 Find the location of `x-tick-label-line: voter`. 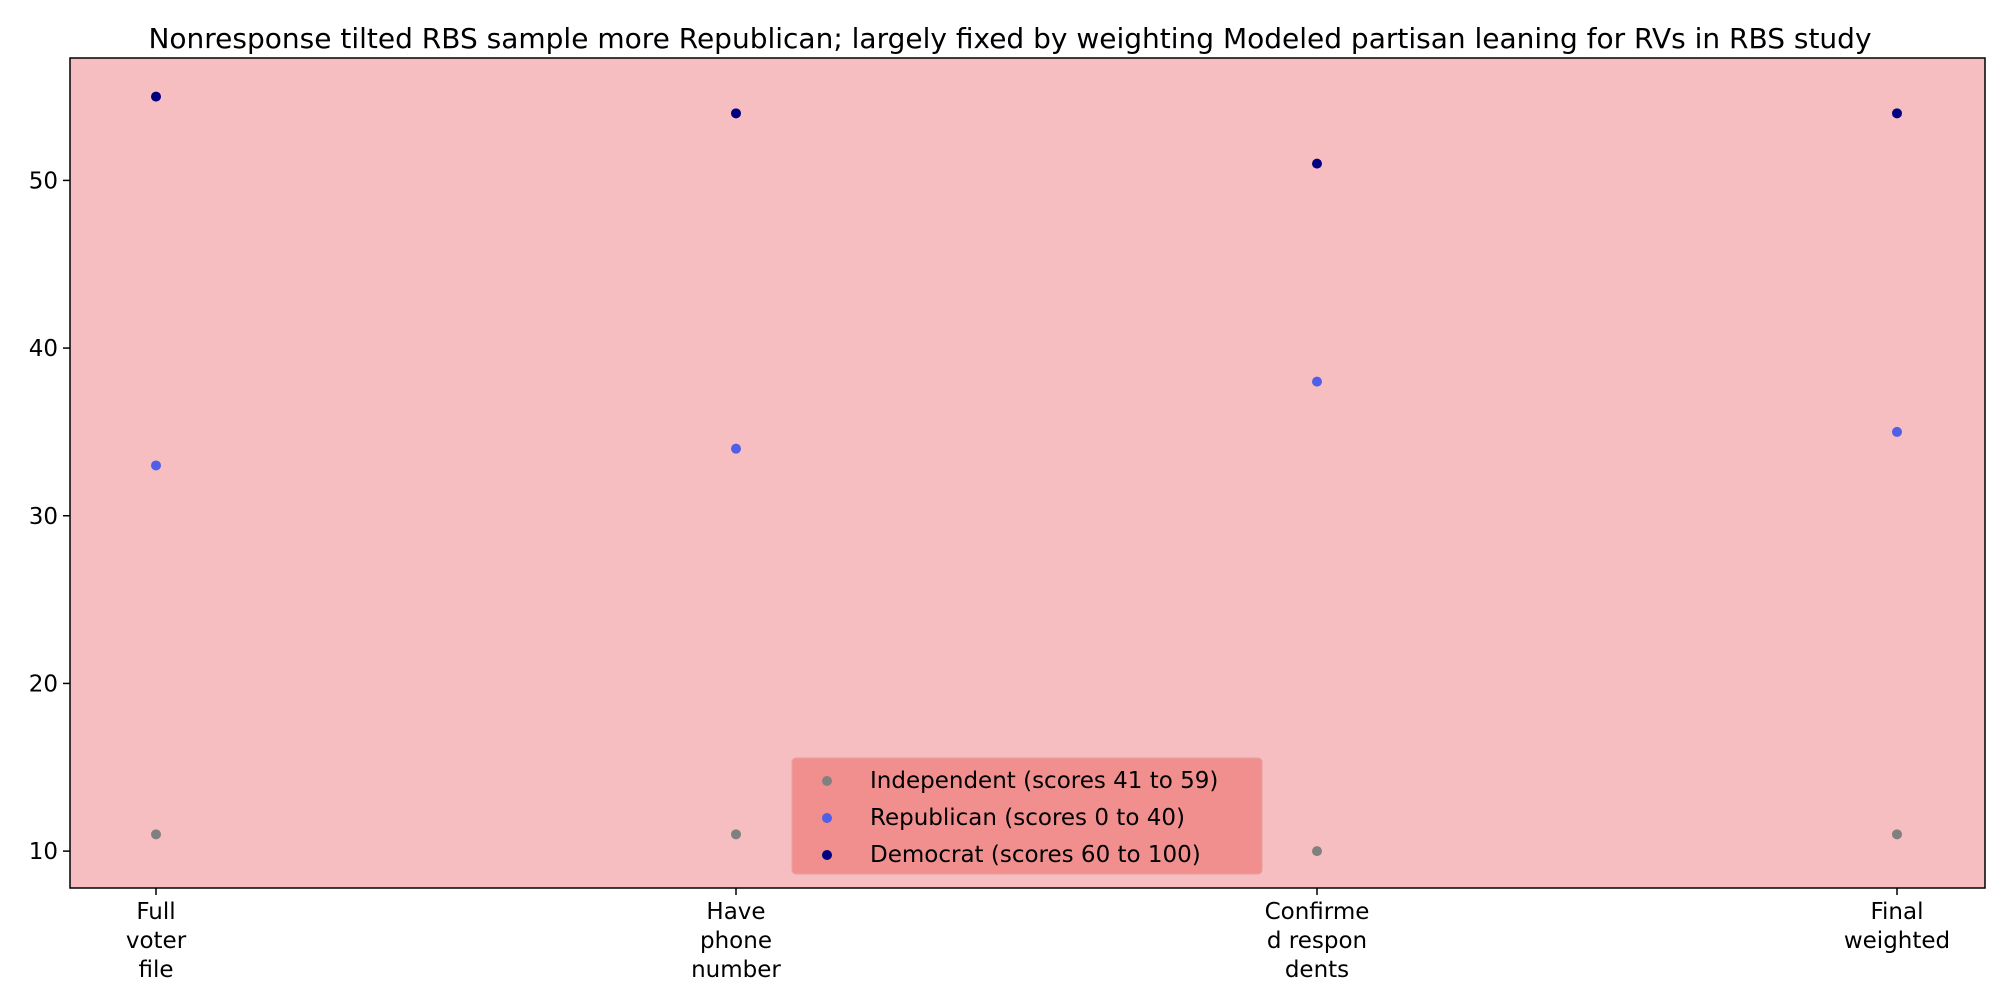

x-tick-label-line: voter is located at coordinates (156, 941).